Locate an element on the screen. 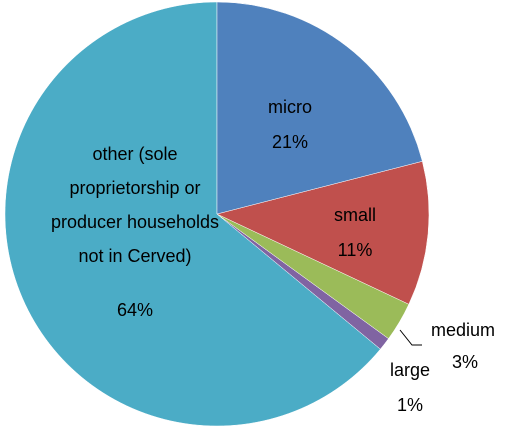  leader-line is located at coordinates (410, 337).